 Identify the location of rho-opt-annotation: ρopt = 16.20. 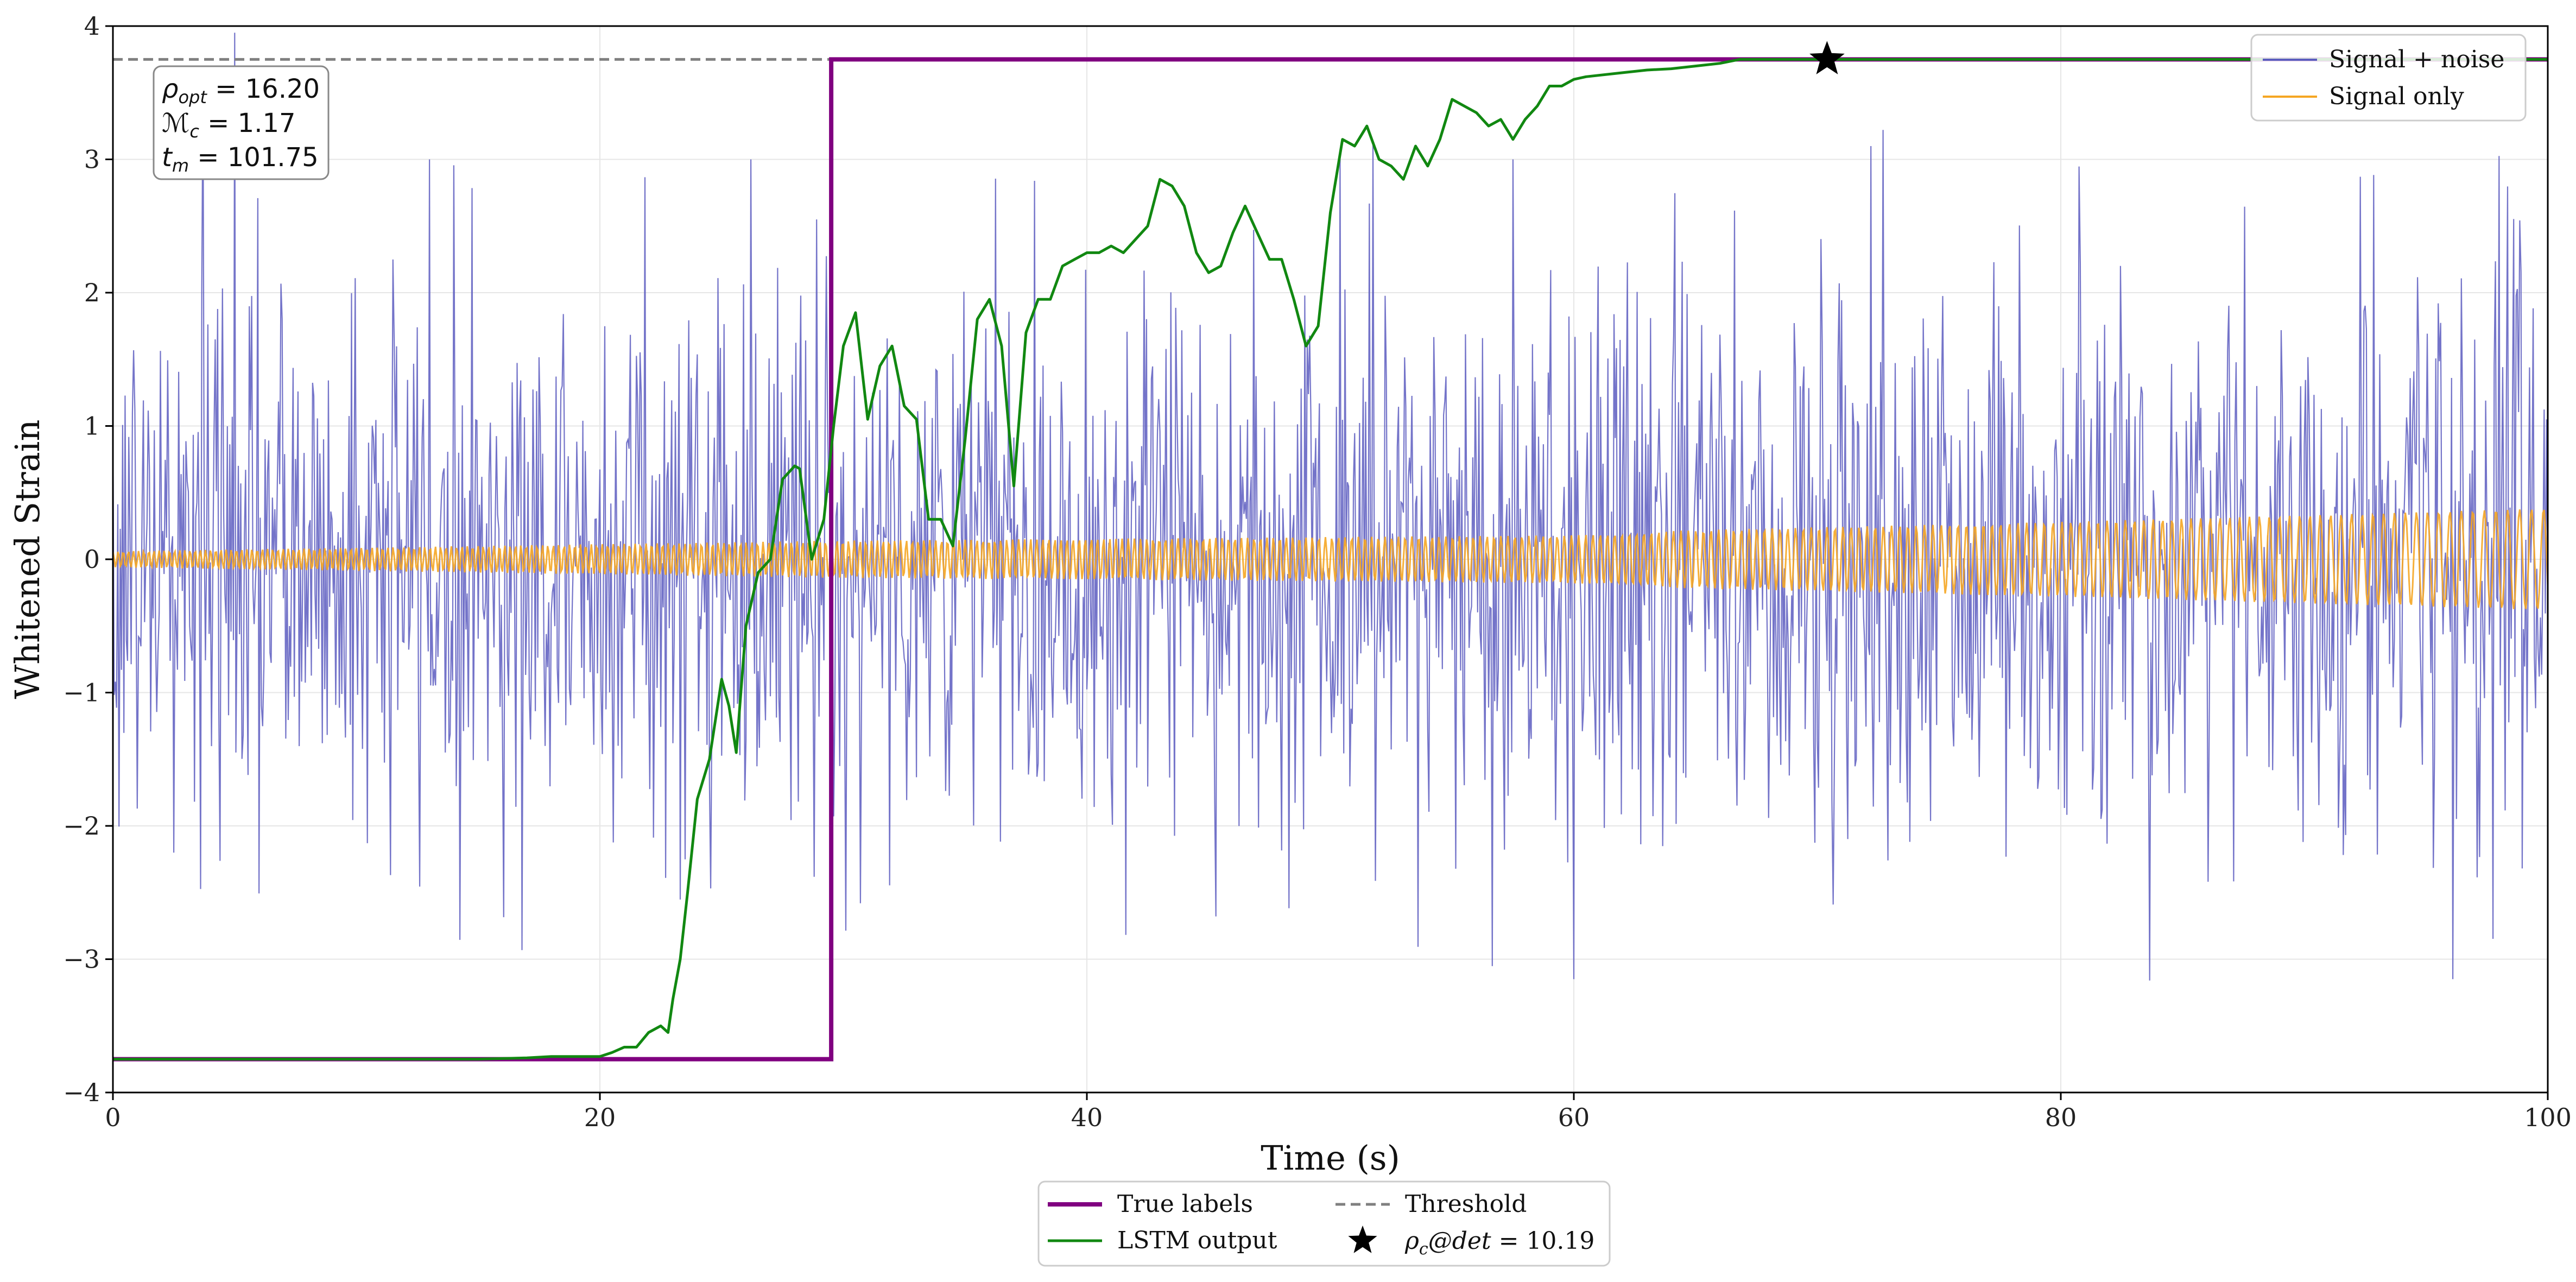
(241, 91).